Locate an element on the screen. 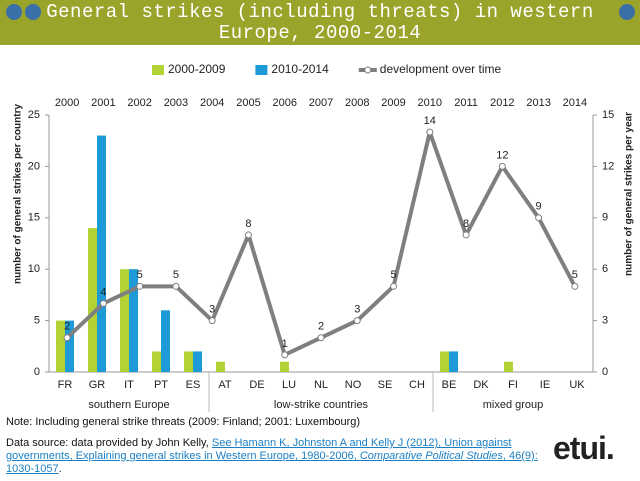 The image size is (640, 481). group-label: southern Europe is located at coordinates (128, 405).